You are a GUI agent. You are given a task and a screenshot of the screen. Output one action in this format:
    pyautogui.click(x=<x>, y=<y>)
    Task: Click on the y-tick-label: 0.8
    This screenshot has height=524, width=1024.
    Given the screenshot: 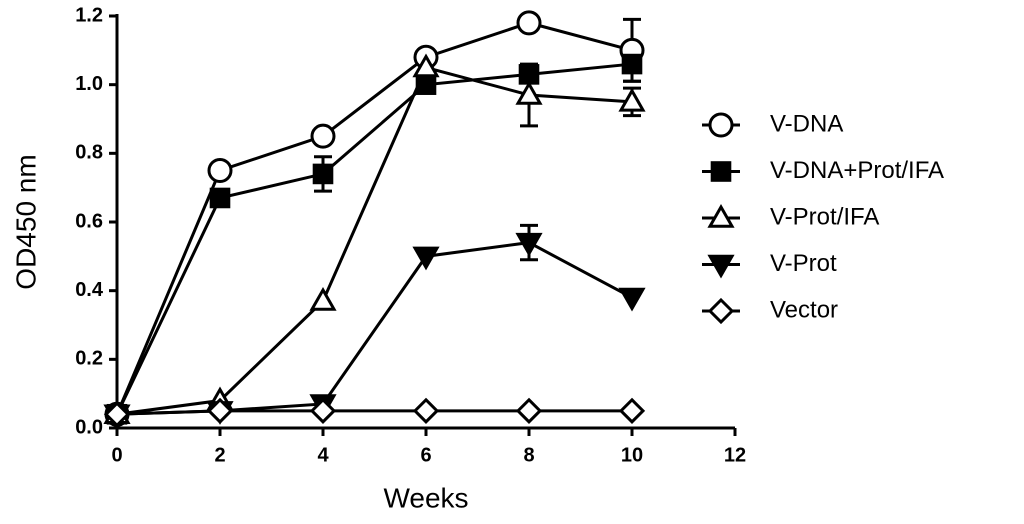 What is the action you would take?
    pyautogui.click(x=89, y=153)
    